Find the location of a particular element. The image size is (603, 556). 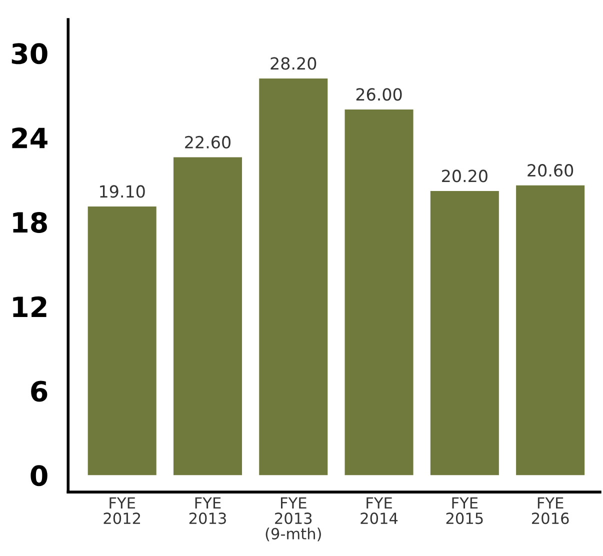

data-label: 28.20 is located at coordinates (293, 63).